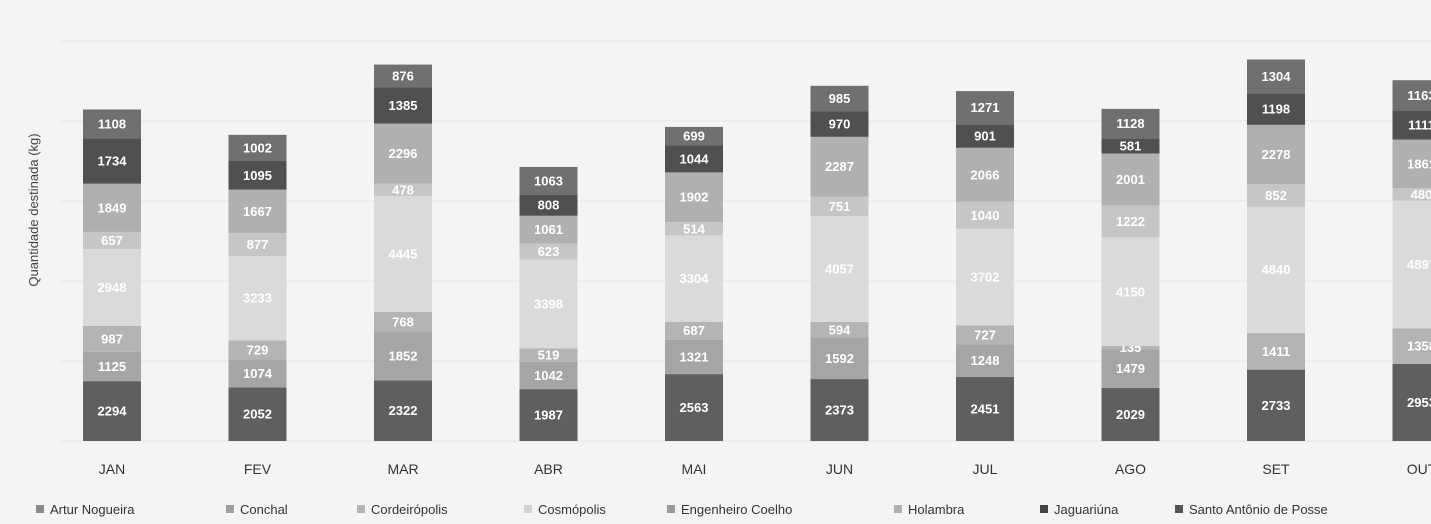  What do you see at coordinates (112, 240) in the screenshot?
I see `data-label: 657` at bounding box center [112, 240].